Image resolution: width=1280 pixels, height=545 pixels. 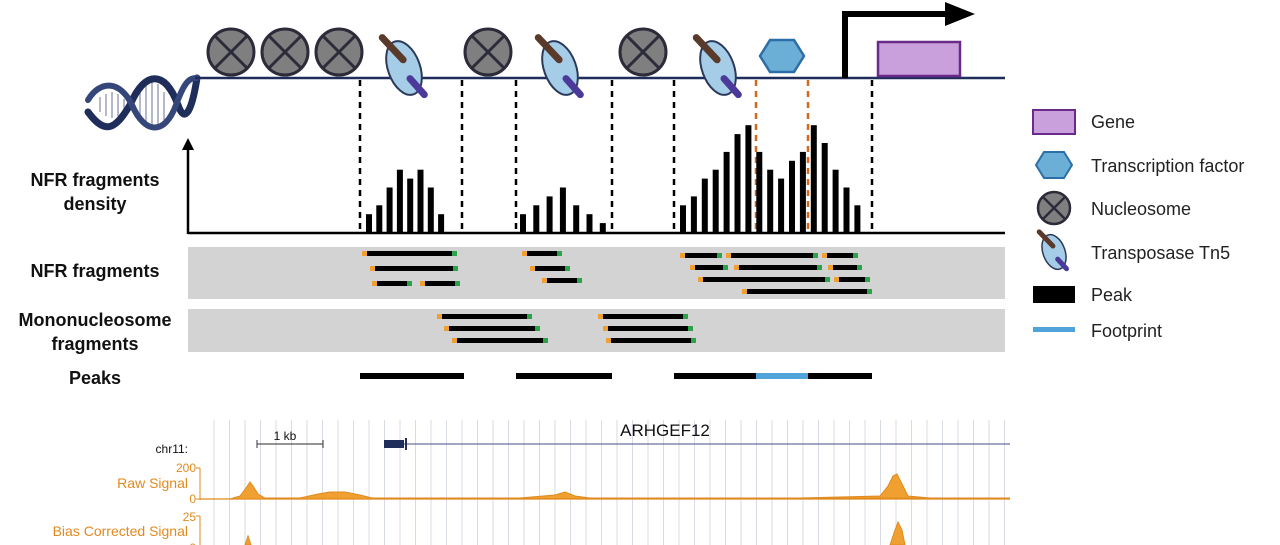 I want to click on legend-nucleosome: Nucleosome, so click(x=1141, y=209).